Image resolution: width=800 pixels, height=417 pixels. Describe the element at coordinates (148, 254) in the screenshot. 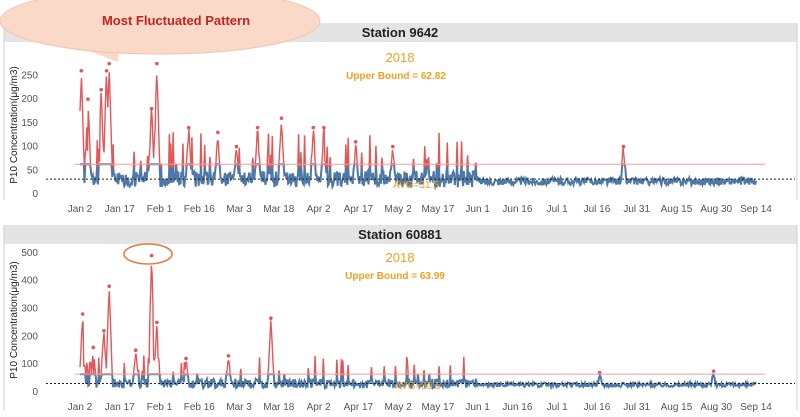

I see `peak-highlight-ellipse` at that location.